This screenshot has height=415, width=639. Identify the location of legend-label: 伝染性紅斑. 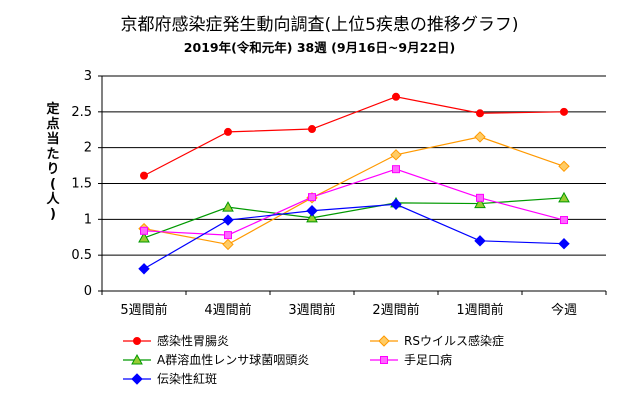
(187, 379).